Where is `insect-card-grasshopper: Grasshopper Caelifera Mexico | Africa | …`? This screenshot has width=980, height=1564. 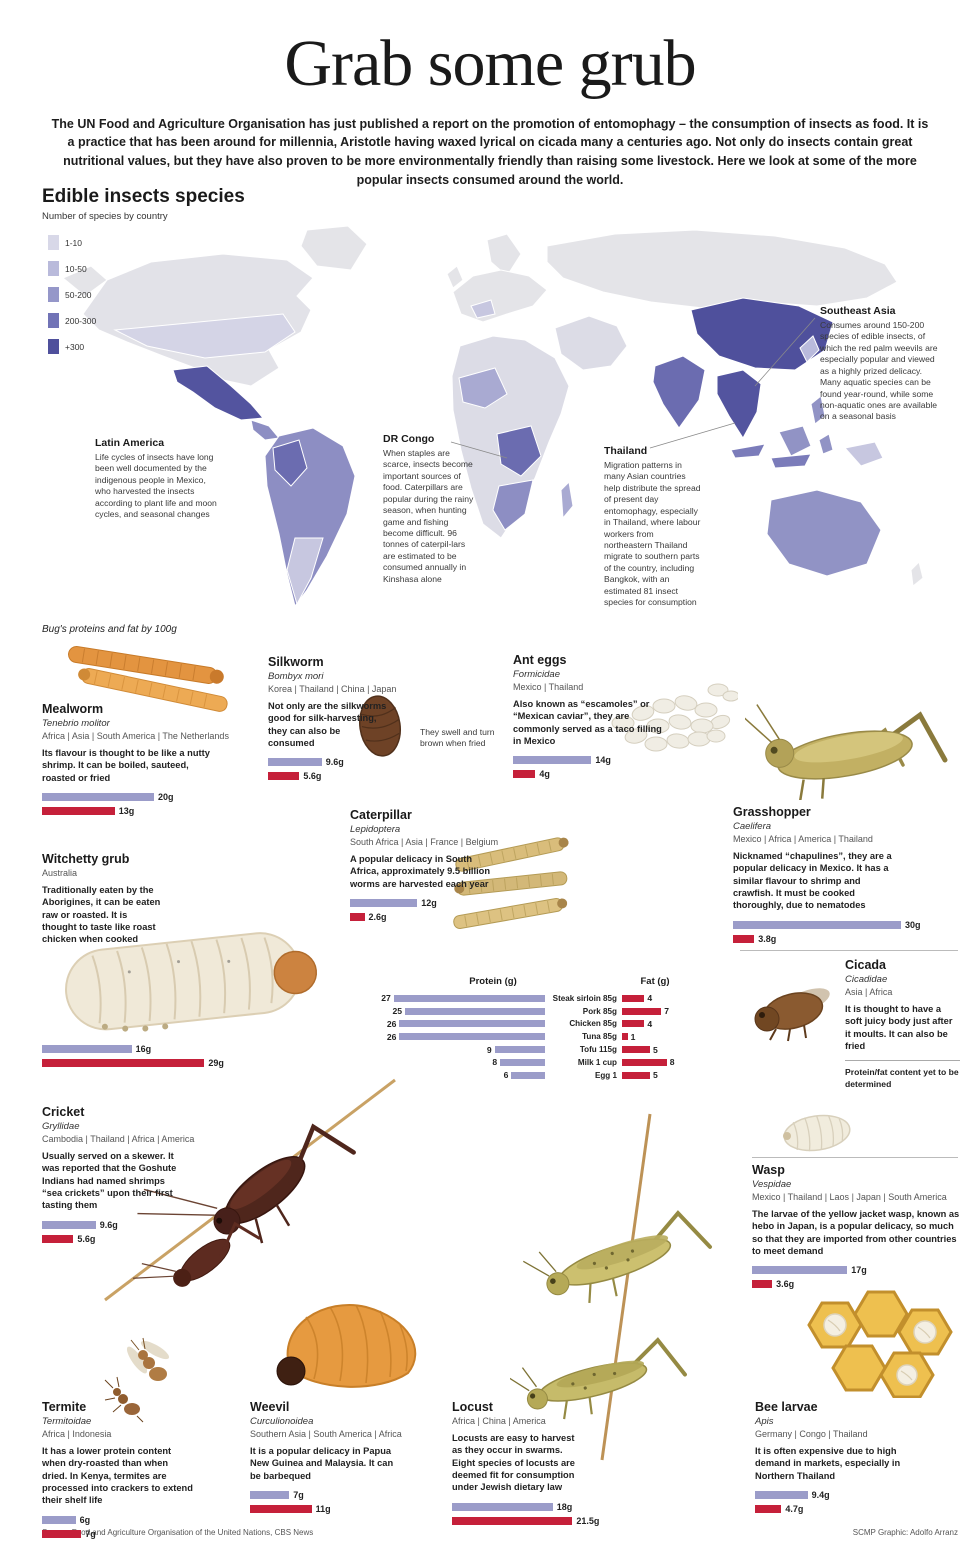
insect-card-grasshopper: Grasshopper Caelifera Mexico | Africa | … is located at coordinates (827, 876).